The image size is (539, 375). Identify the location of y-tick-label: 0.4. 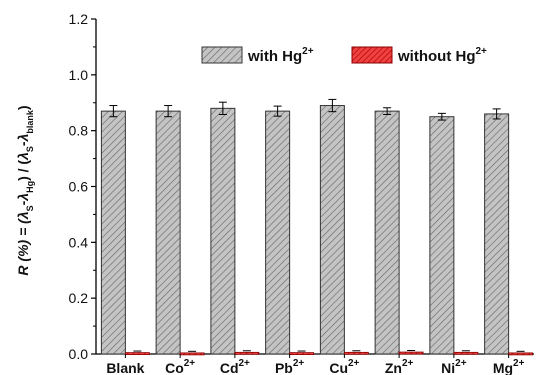
(79, 242).